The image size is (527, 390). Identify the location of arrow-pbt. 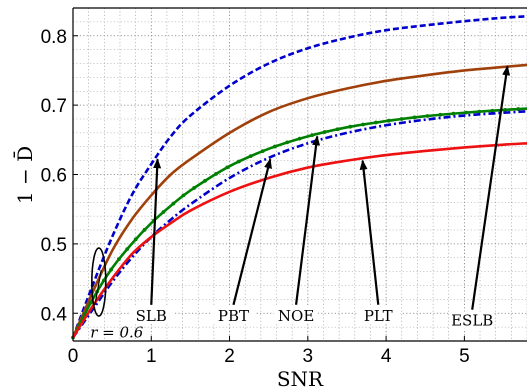
(252, 232).